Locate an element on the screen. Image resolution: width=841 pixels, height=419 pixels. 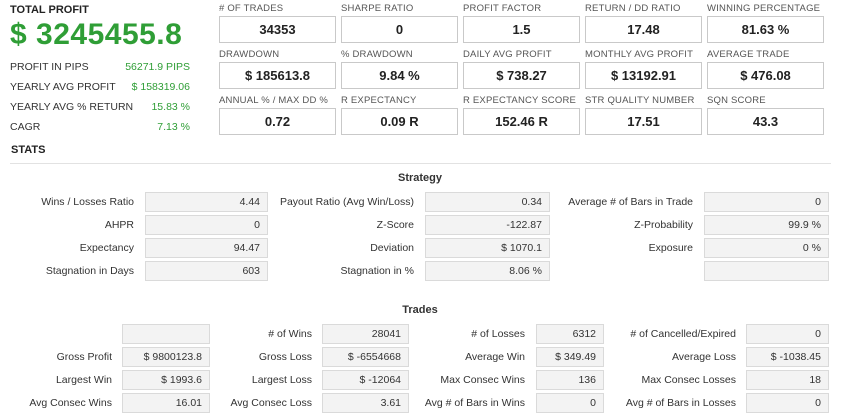
metric-label: WINNING PERCENTAGE is located at coordinates (764, 8).